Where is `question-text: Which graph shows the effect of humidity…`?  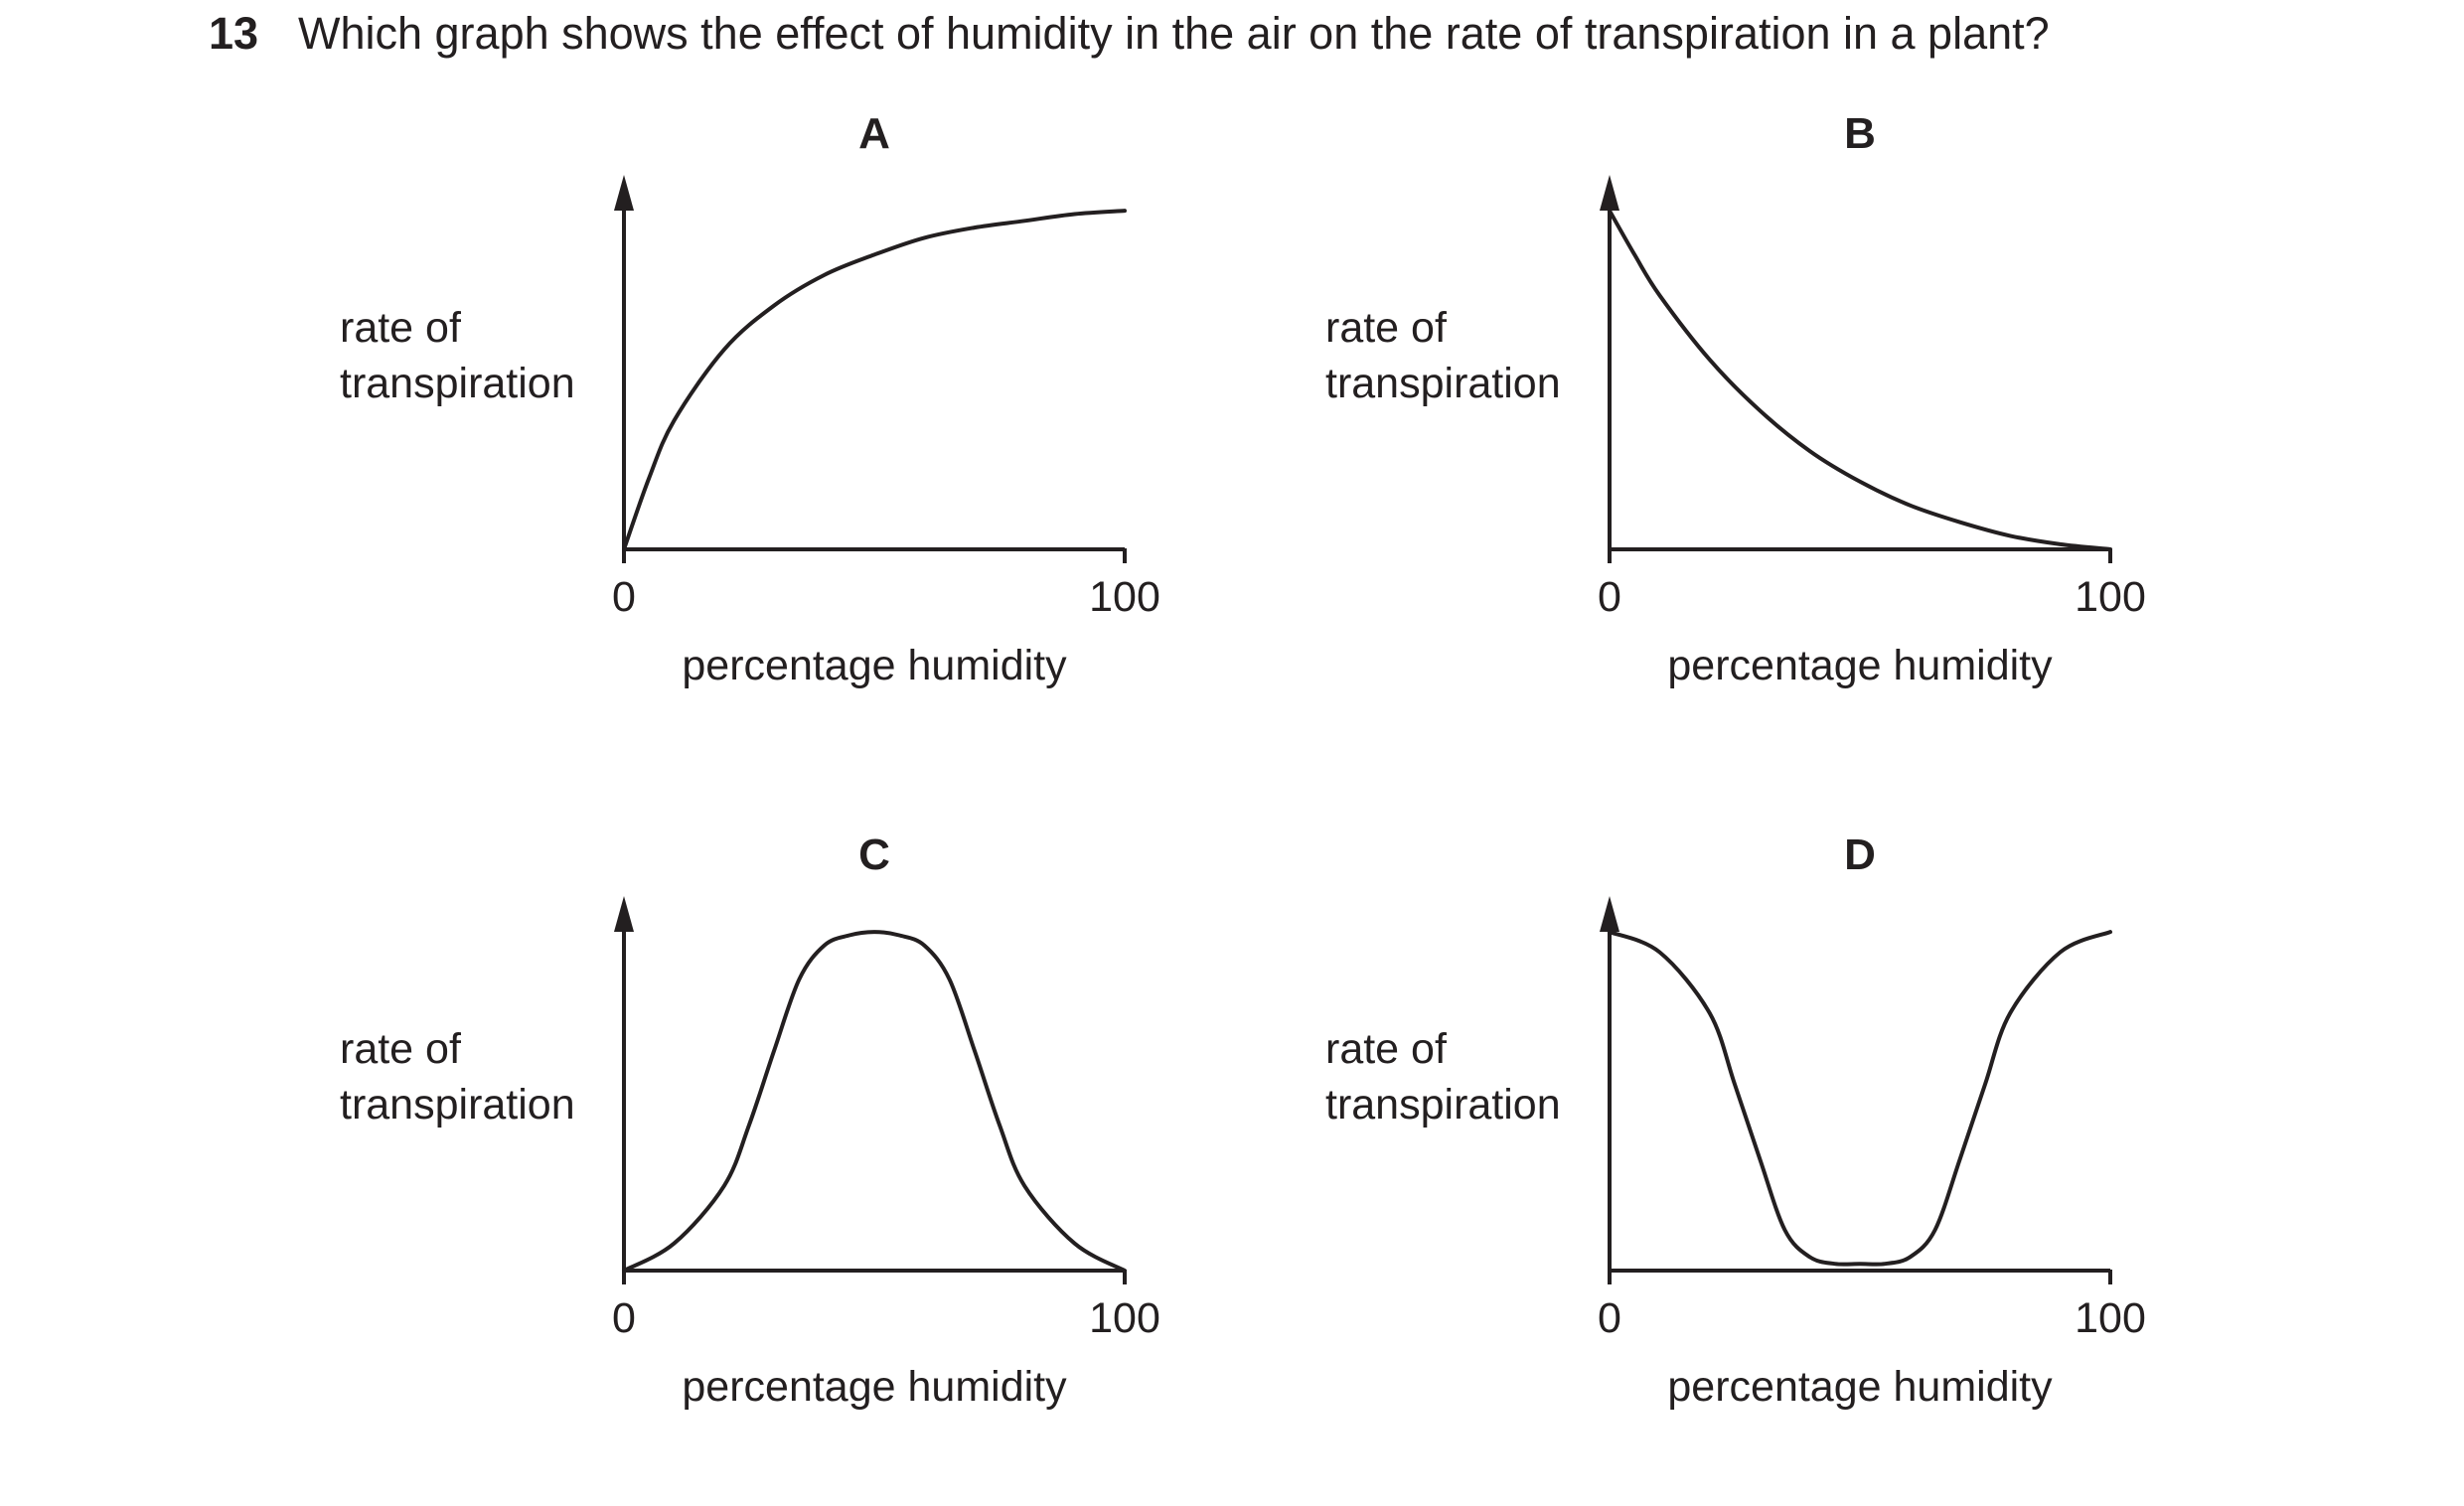
question-text: Which graph shows the effect of humidity… is located at coordinates (1174, 33).